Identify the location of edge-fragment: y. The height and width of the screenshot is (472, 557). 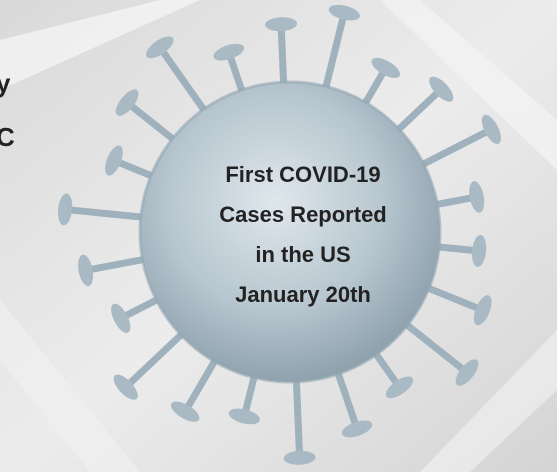
(5, 83).